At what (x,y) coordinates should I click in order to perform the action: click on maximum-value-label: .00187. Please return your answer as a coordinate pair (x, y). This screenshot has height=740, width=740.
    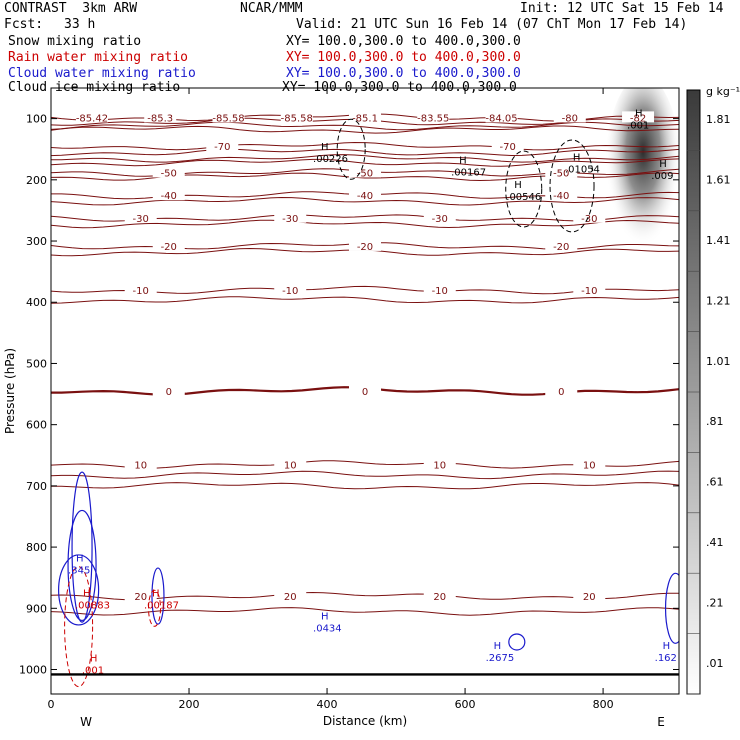
    Looking at the image, I should click on (161, 605).